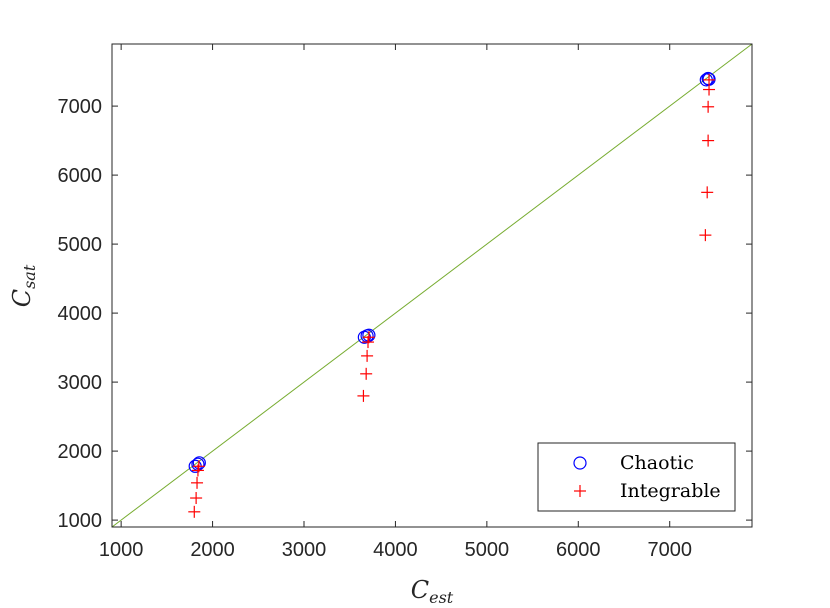 This screenshot has width=830, height=608. I want to click on y-tick-label: 3000, so click(80, 383).